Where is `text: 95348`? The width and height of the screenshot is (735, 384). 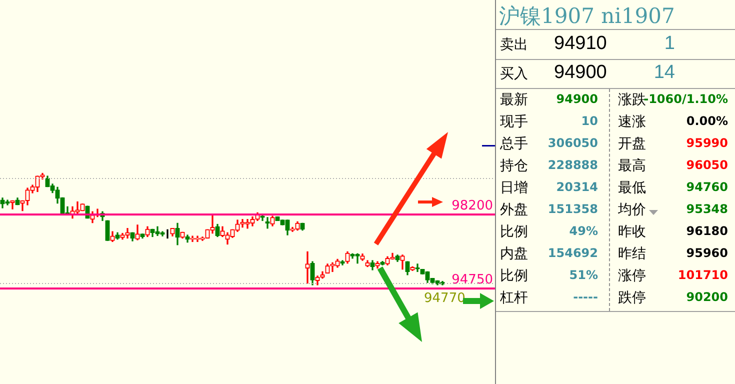
text: 95348 is located at coordinates (707, 209).